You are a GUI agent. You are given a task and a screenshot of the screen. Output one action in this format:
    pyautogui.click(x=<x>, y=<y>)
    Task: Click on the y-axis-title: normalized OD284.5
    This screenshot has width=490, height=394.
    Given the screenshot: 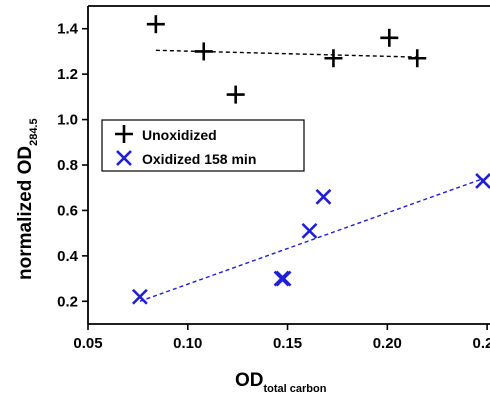 What is the action you would take?
    pyautogui.click(x=27, y=199)
    